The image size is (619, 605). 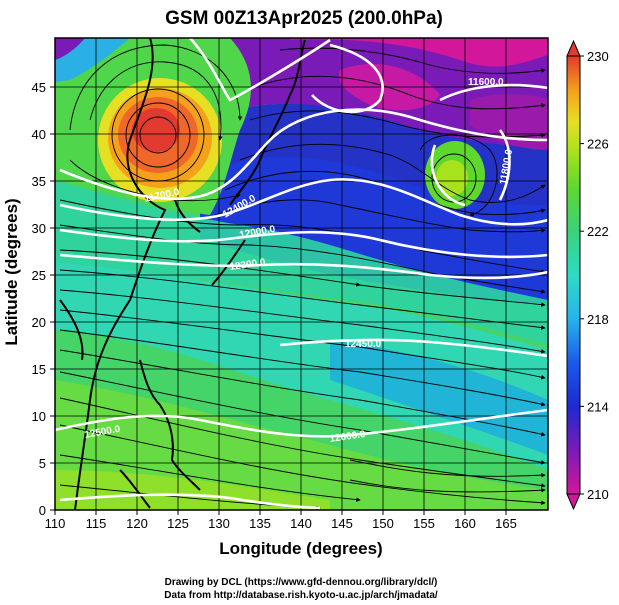 What do you see at coordinates (248, 265) in the screenshot?
I see `contour-label-12300: 12300.0` at bounding box center [248, 265].